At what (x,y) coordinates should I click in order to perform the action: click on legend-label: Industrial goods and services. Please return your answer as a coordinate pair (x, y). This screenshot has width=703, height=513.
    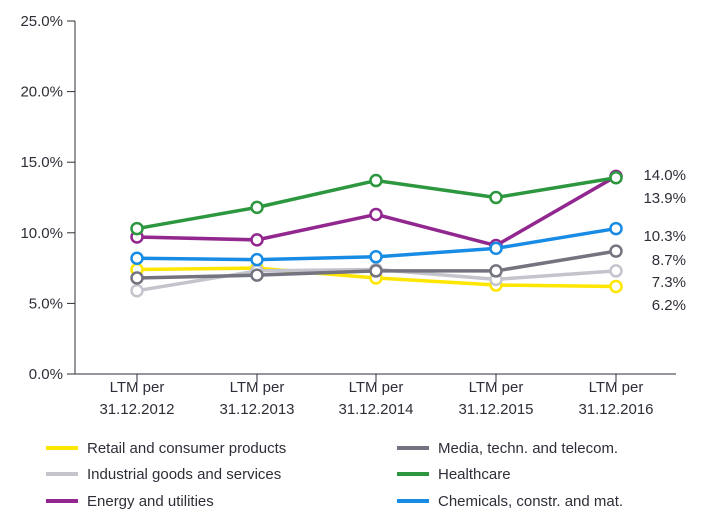
    Looking at the image, I should click on (184, 474).